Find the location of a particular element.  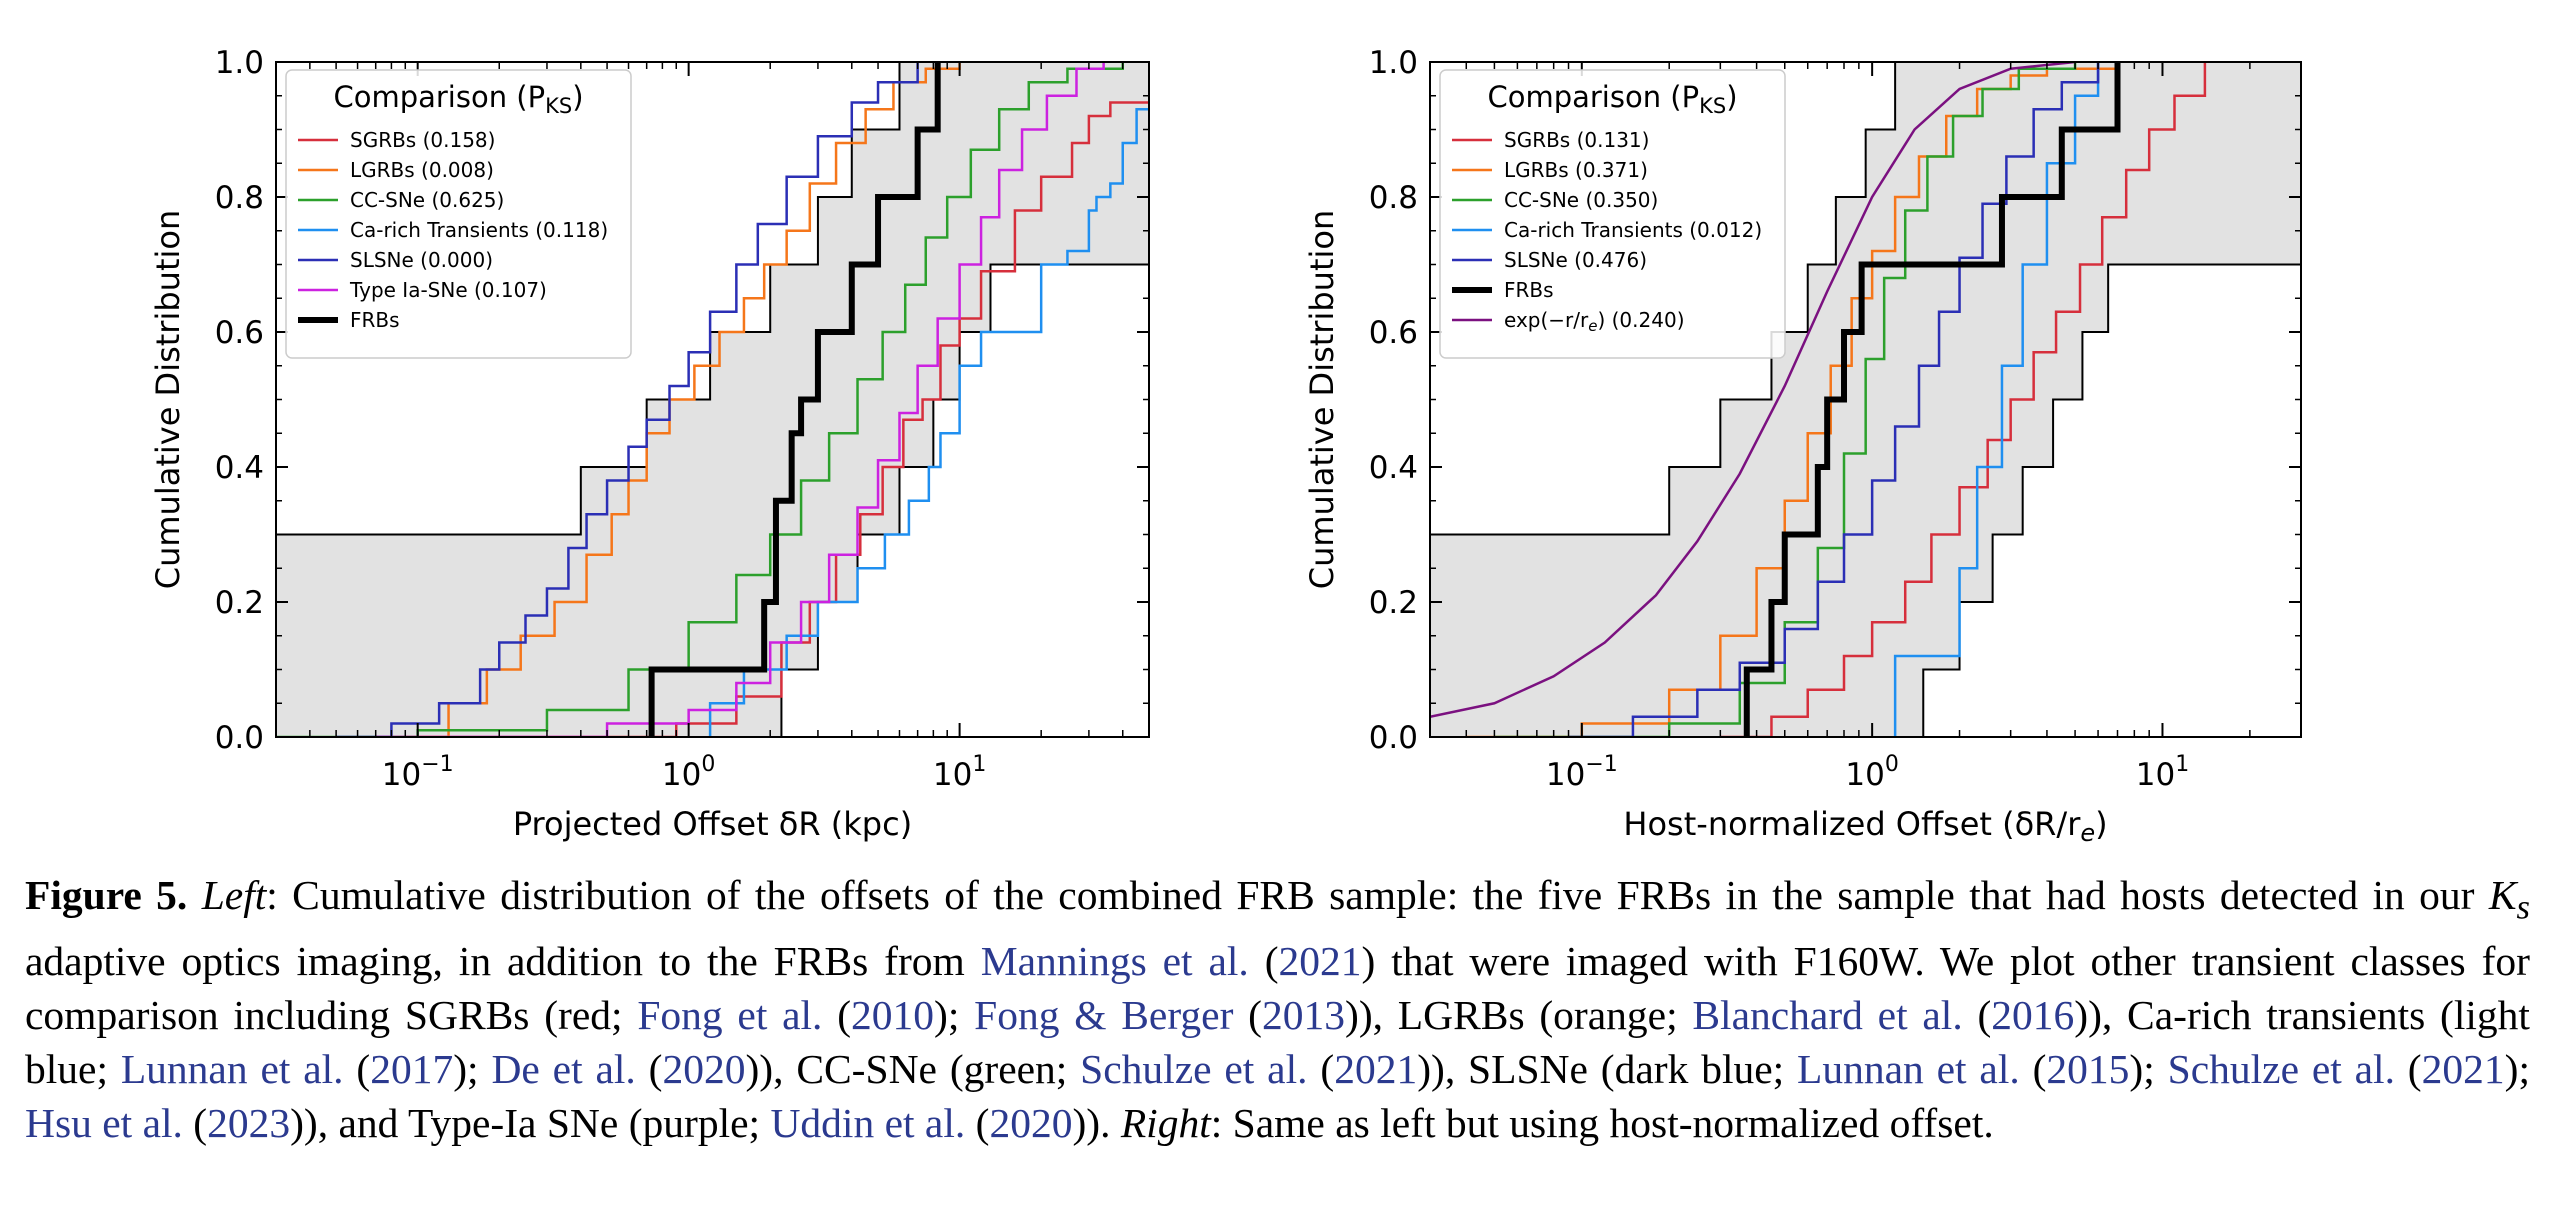

caption-text: )), LGRBs (orange; is located at coordinates (1519, 1015).